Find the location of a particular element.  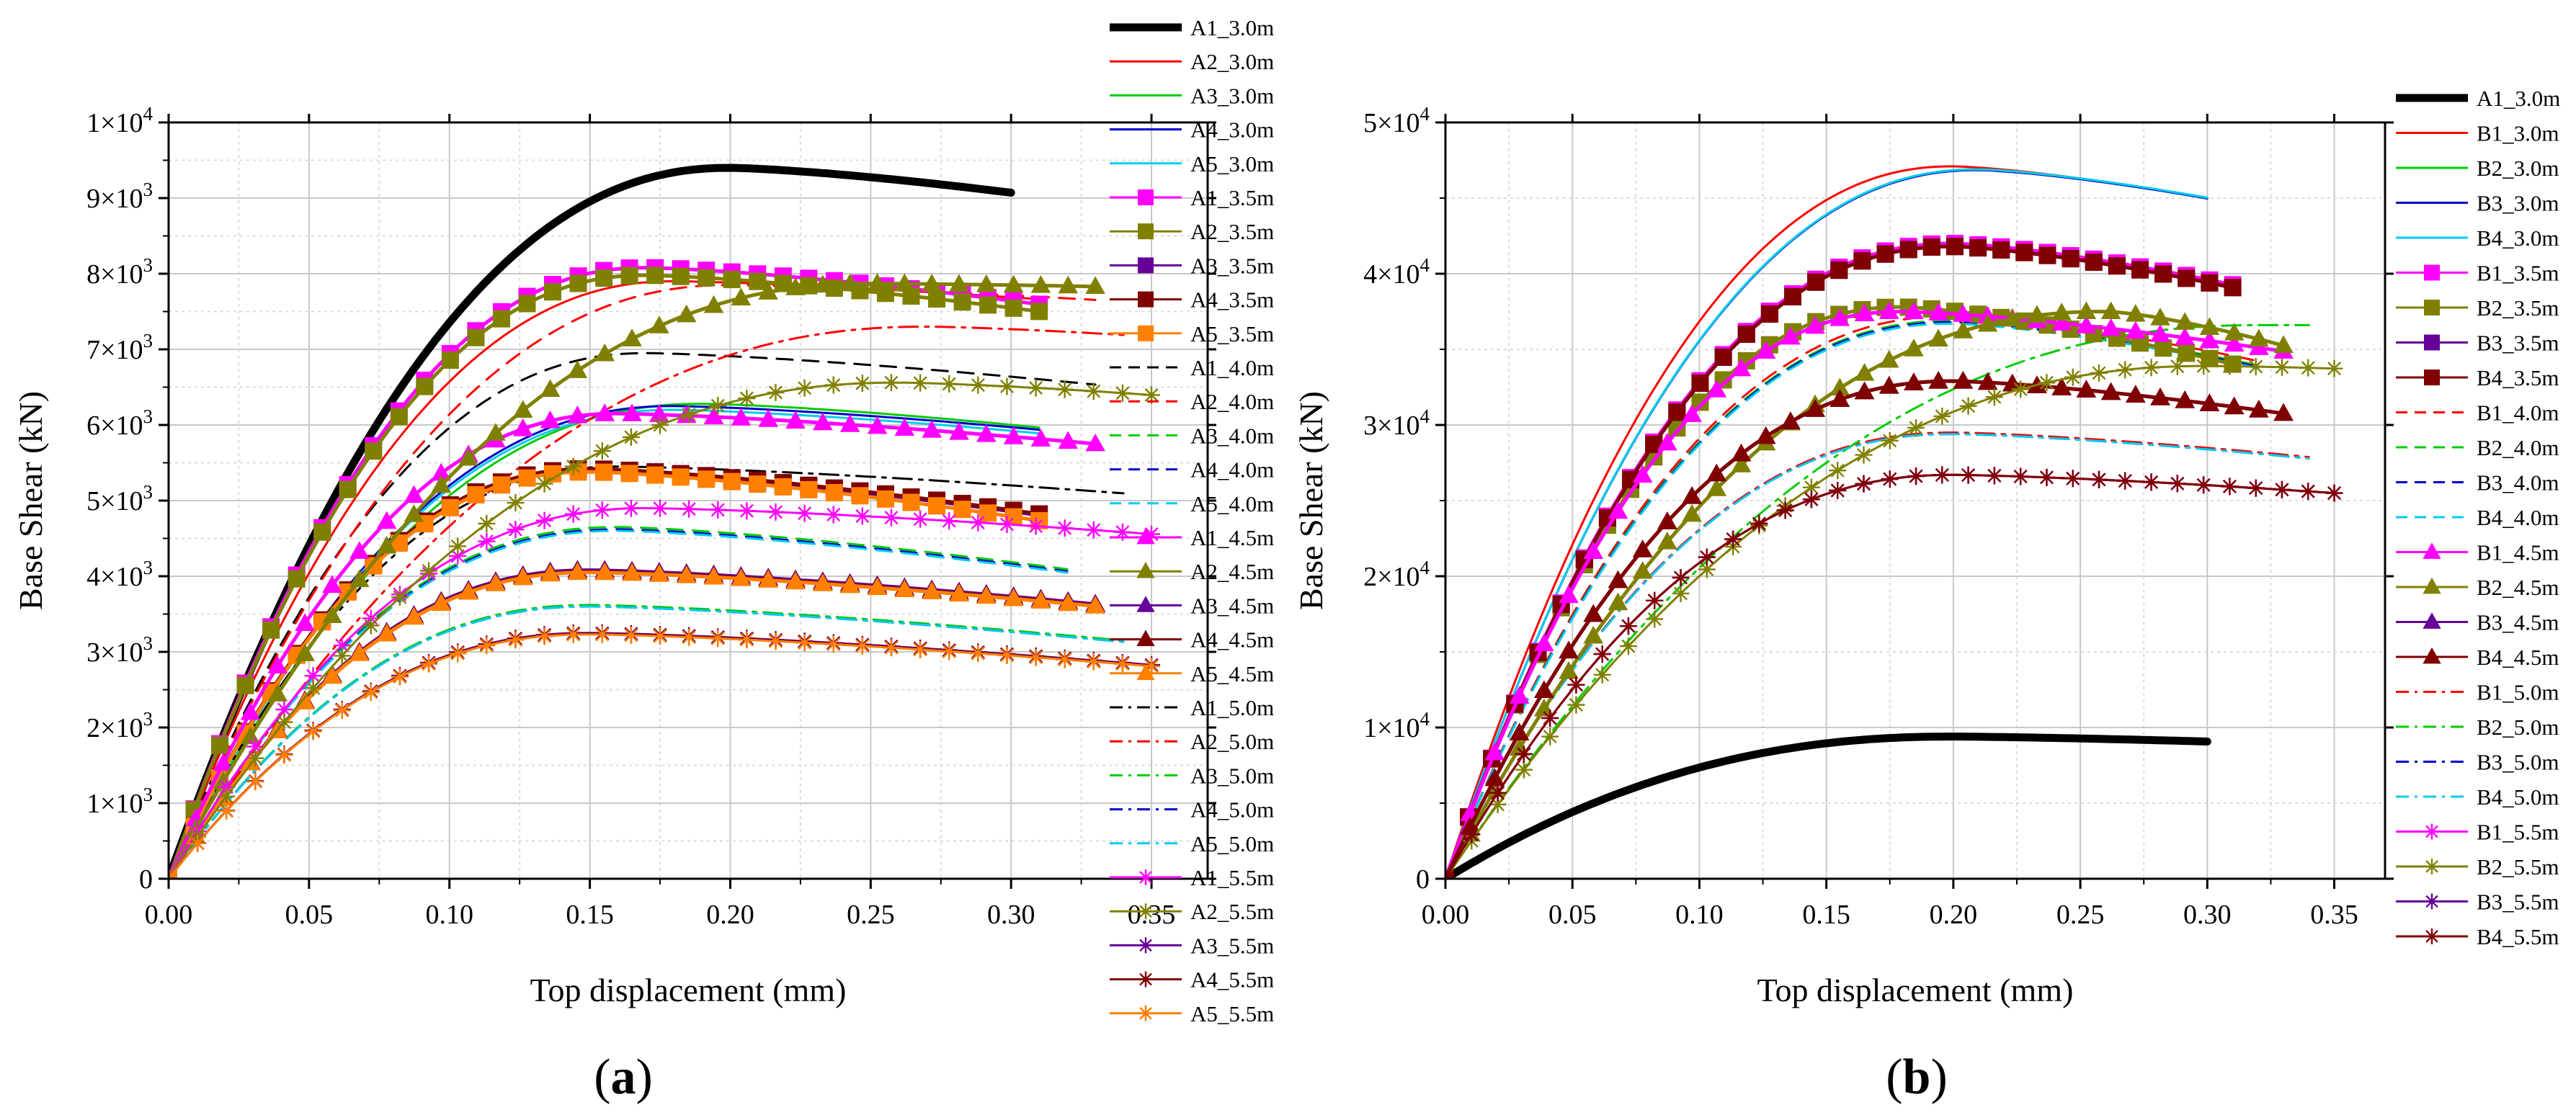

series-line-A5_4.0m is located at coordinates (619, 704).